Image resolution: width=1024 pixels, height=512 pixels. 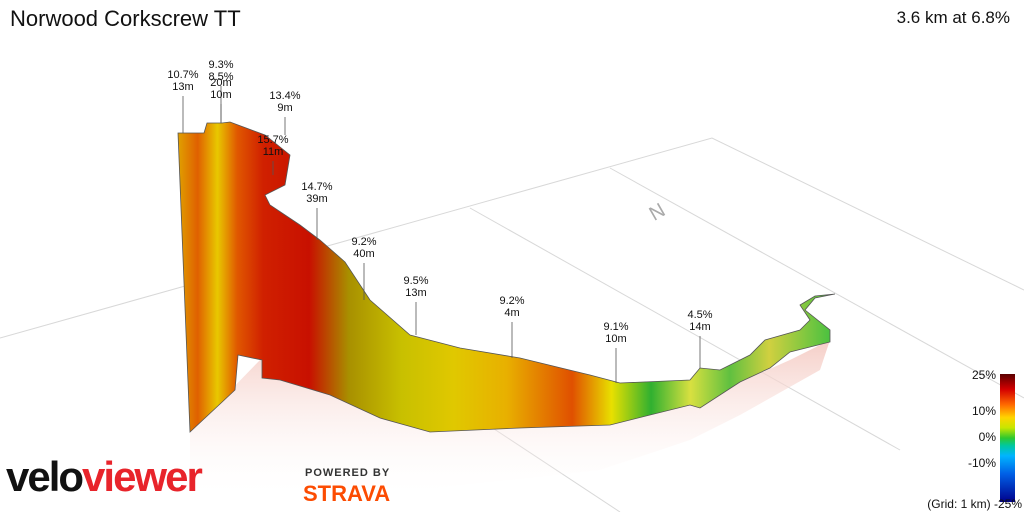 What do you see at coordinates (348, 473) in the screenshot?
I see `powered-by-label: POWERED BY` at bounding box center [348, 473].